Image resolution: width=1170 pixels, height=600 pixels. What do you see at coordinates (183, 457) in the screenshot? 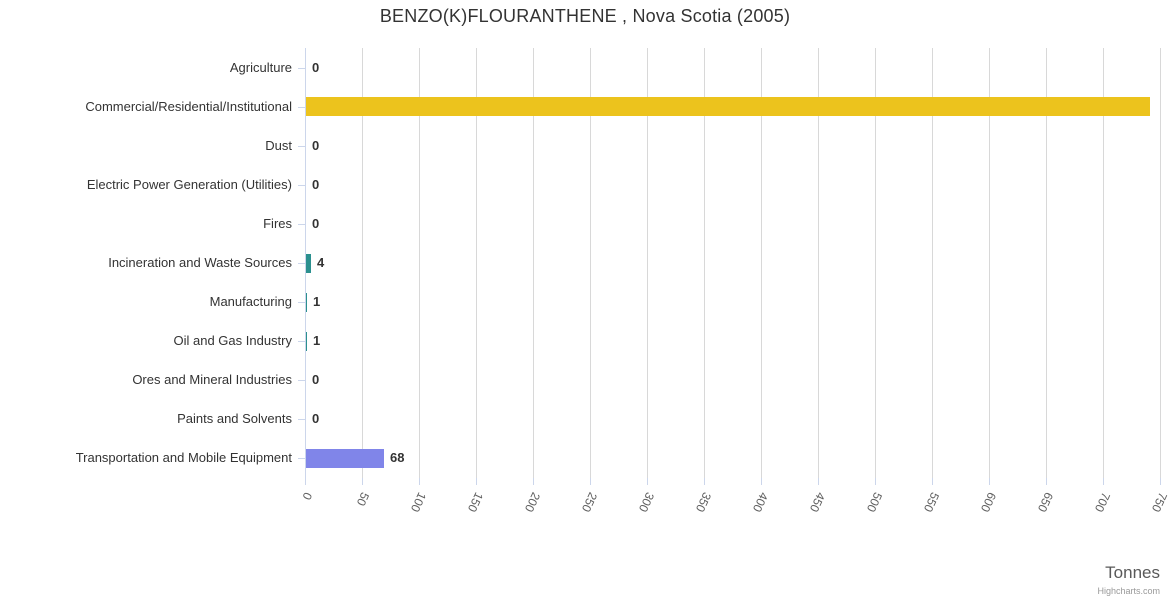
I see `category-label: Transportation and Mobile Equipment` at bounding box center [183, 457].